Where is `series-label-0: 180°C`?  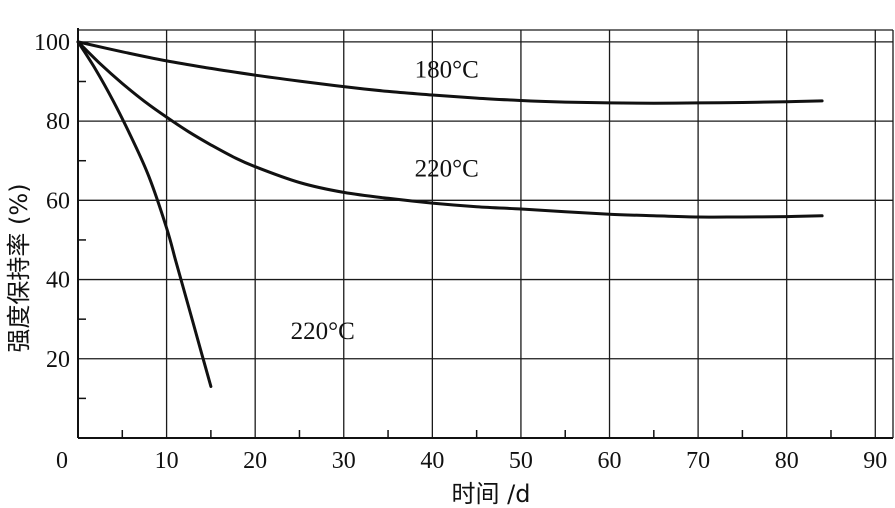
series-label-0: 180°C is located at coordinates (447, 70).